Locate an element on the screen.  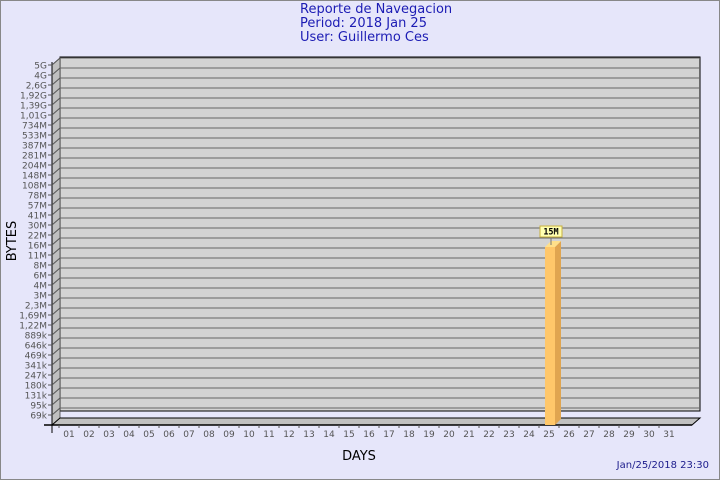
x-tick-label: 18 is located at coordinates (409, 435).